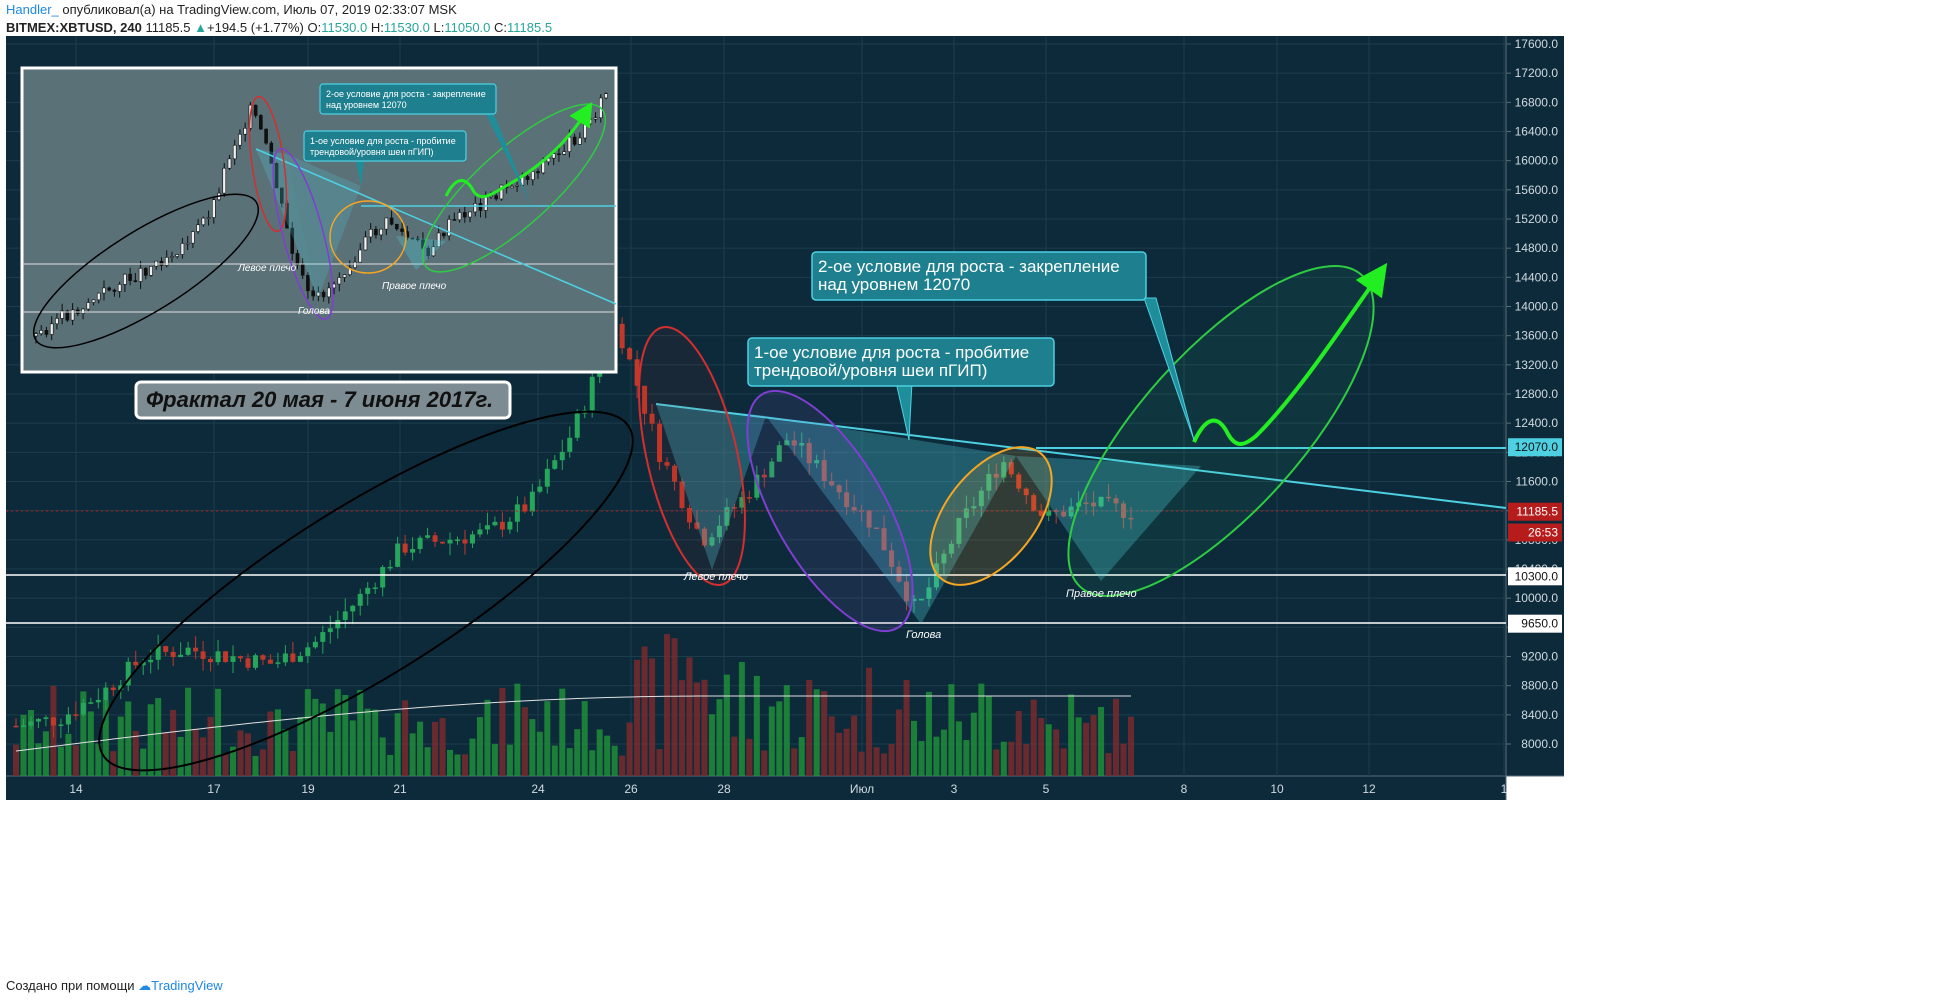  Describe the element at coordinates (32, 9) in the screenshot. I see `author-link: Handler_` at that location.